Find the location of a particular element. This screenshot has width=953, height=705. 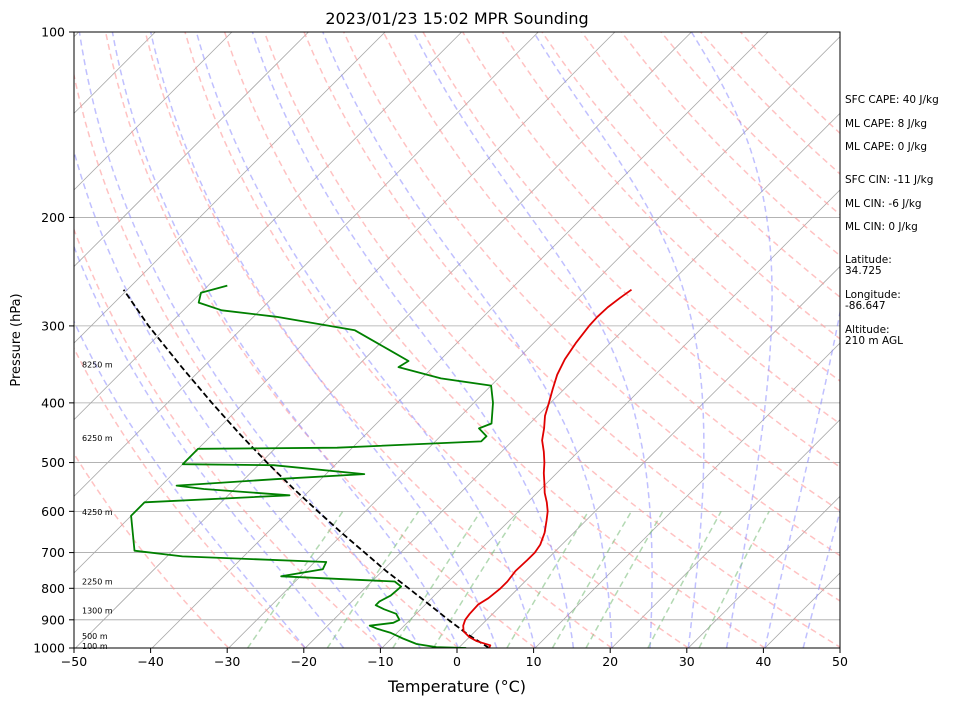

height-label: 1300 m is located at coordinates (97, 610).